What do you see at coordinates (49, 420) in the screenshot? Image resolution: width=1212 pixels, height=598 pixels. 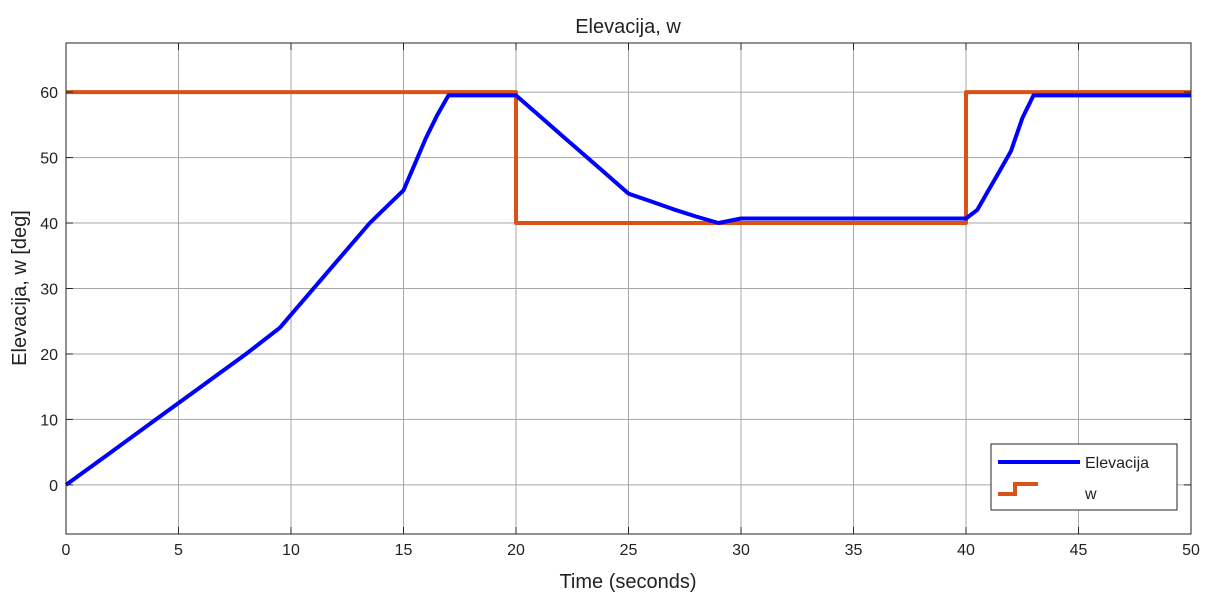 I see `y-tick-label: 10` at bounding box center [49, 420].